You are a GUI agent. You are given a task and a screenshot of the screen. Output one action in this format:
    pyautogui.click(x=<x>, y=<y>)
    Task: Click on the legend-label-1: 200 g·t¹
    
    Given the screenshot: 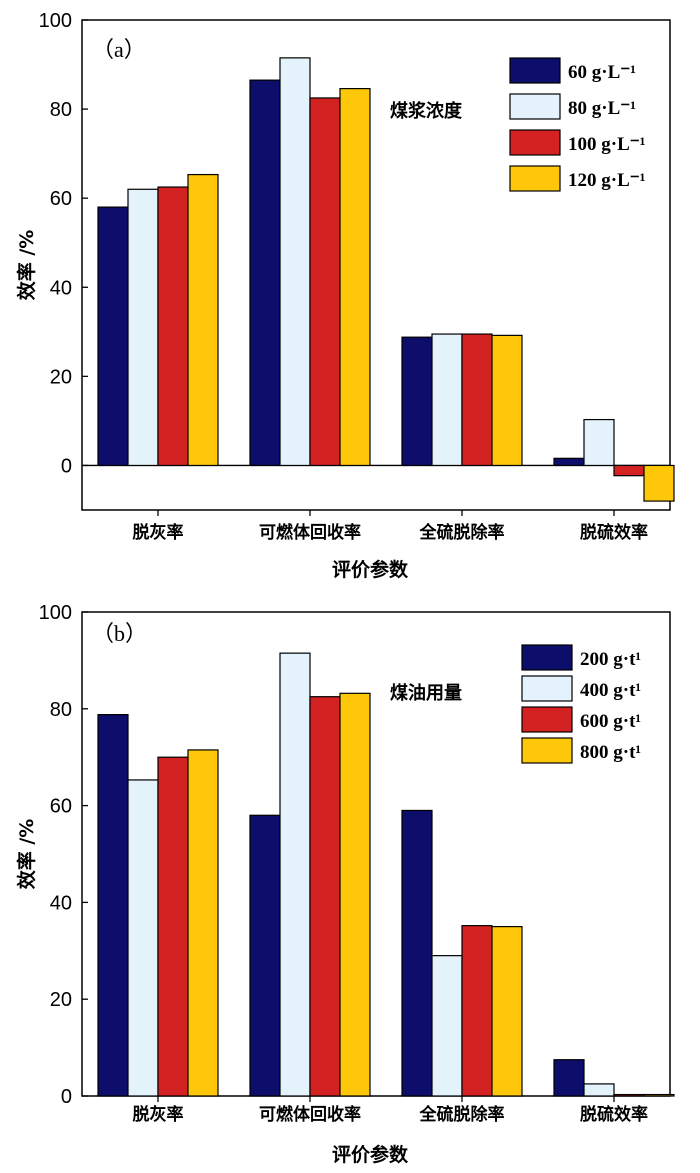 What is the action you would take?
    pyautogui.click(x=610, y=659)
    